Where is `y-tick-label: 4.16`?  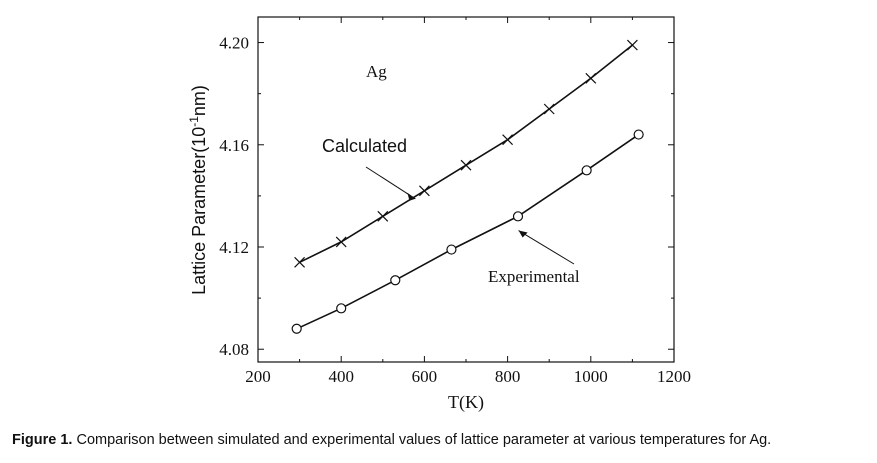 y-tick-label: 4.16 is located at coordinates (234, 145).